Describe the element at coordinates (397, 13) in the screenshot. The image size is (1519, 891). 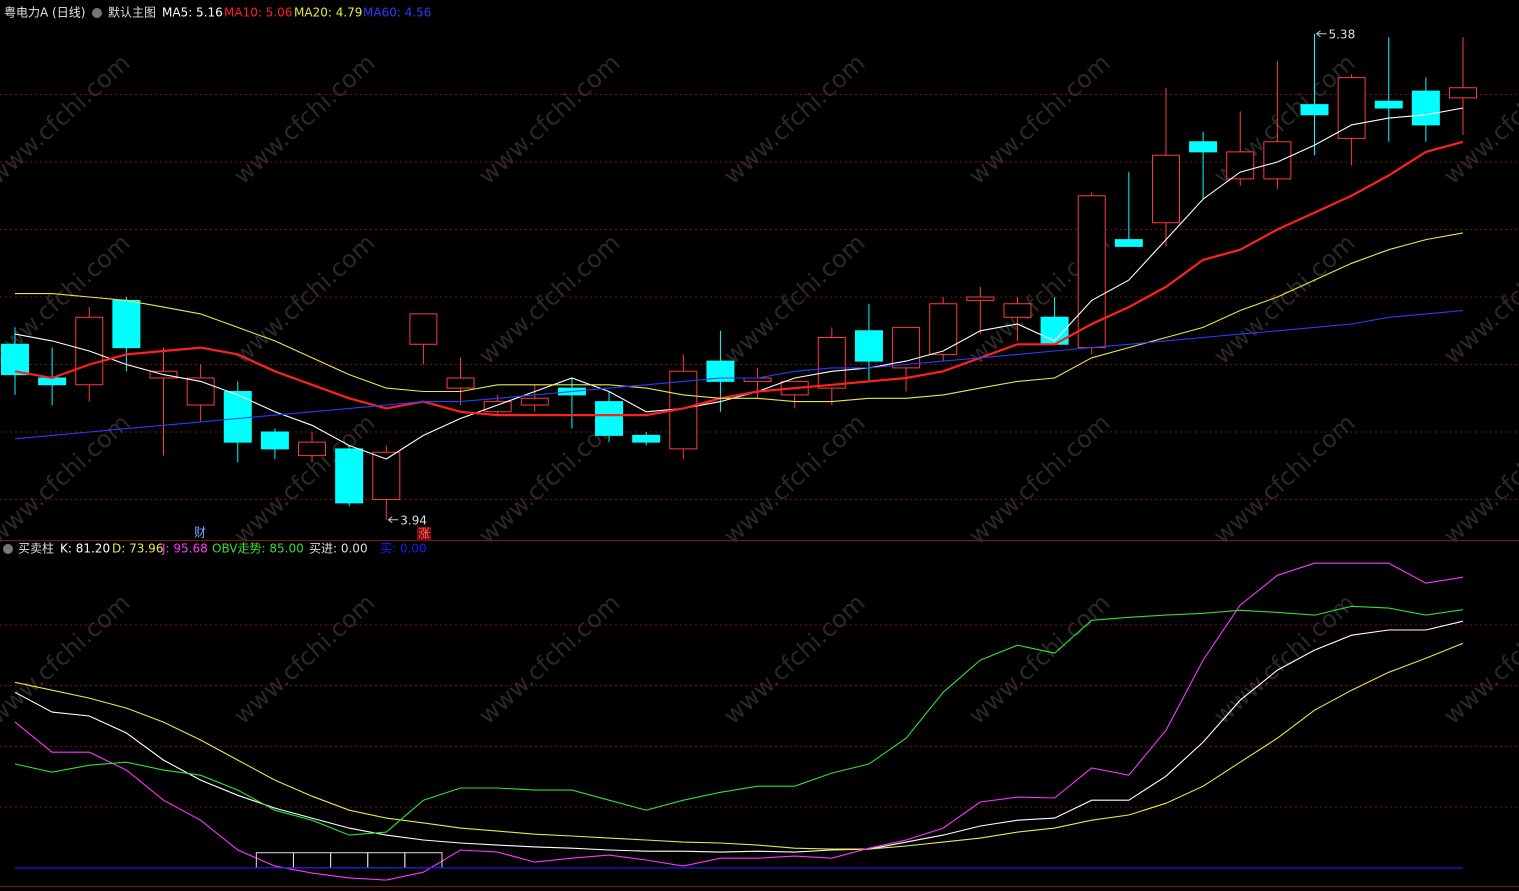
I see `legend-entry: MA60: 4.56` at that location.